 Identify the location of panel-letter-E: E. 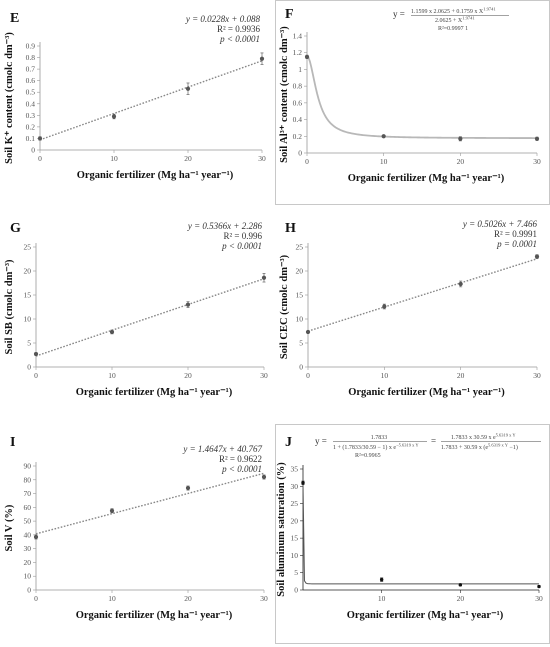
(14, 18).